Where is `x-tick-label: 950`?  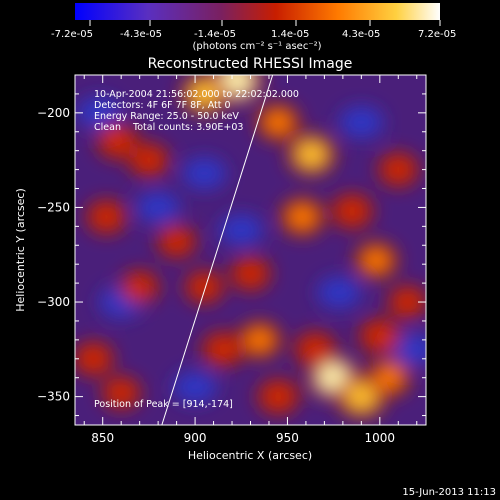 x-tick-label: 950 is located at coordinates (287, 438).